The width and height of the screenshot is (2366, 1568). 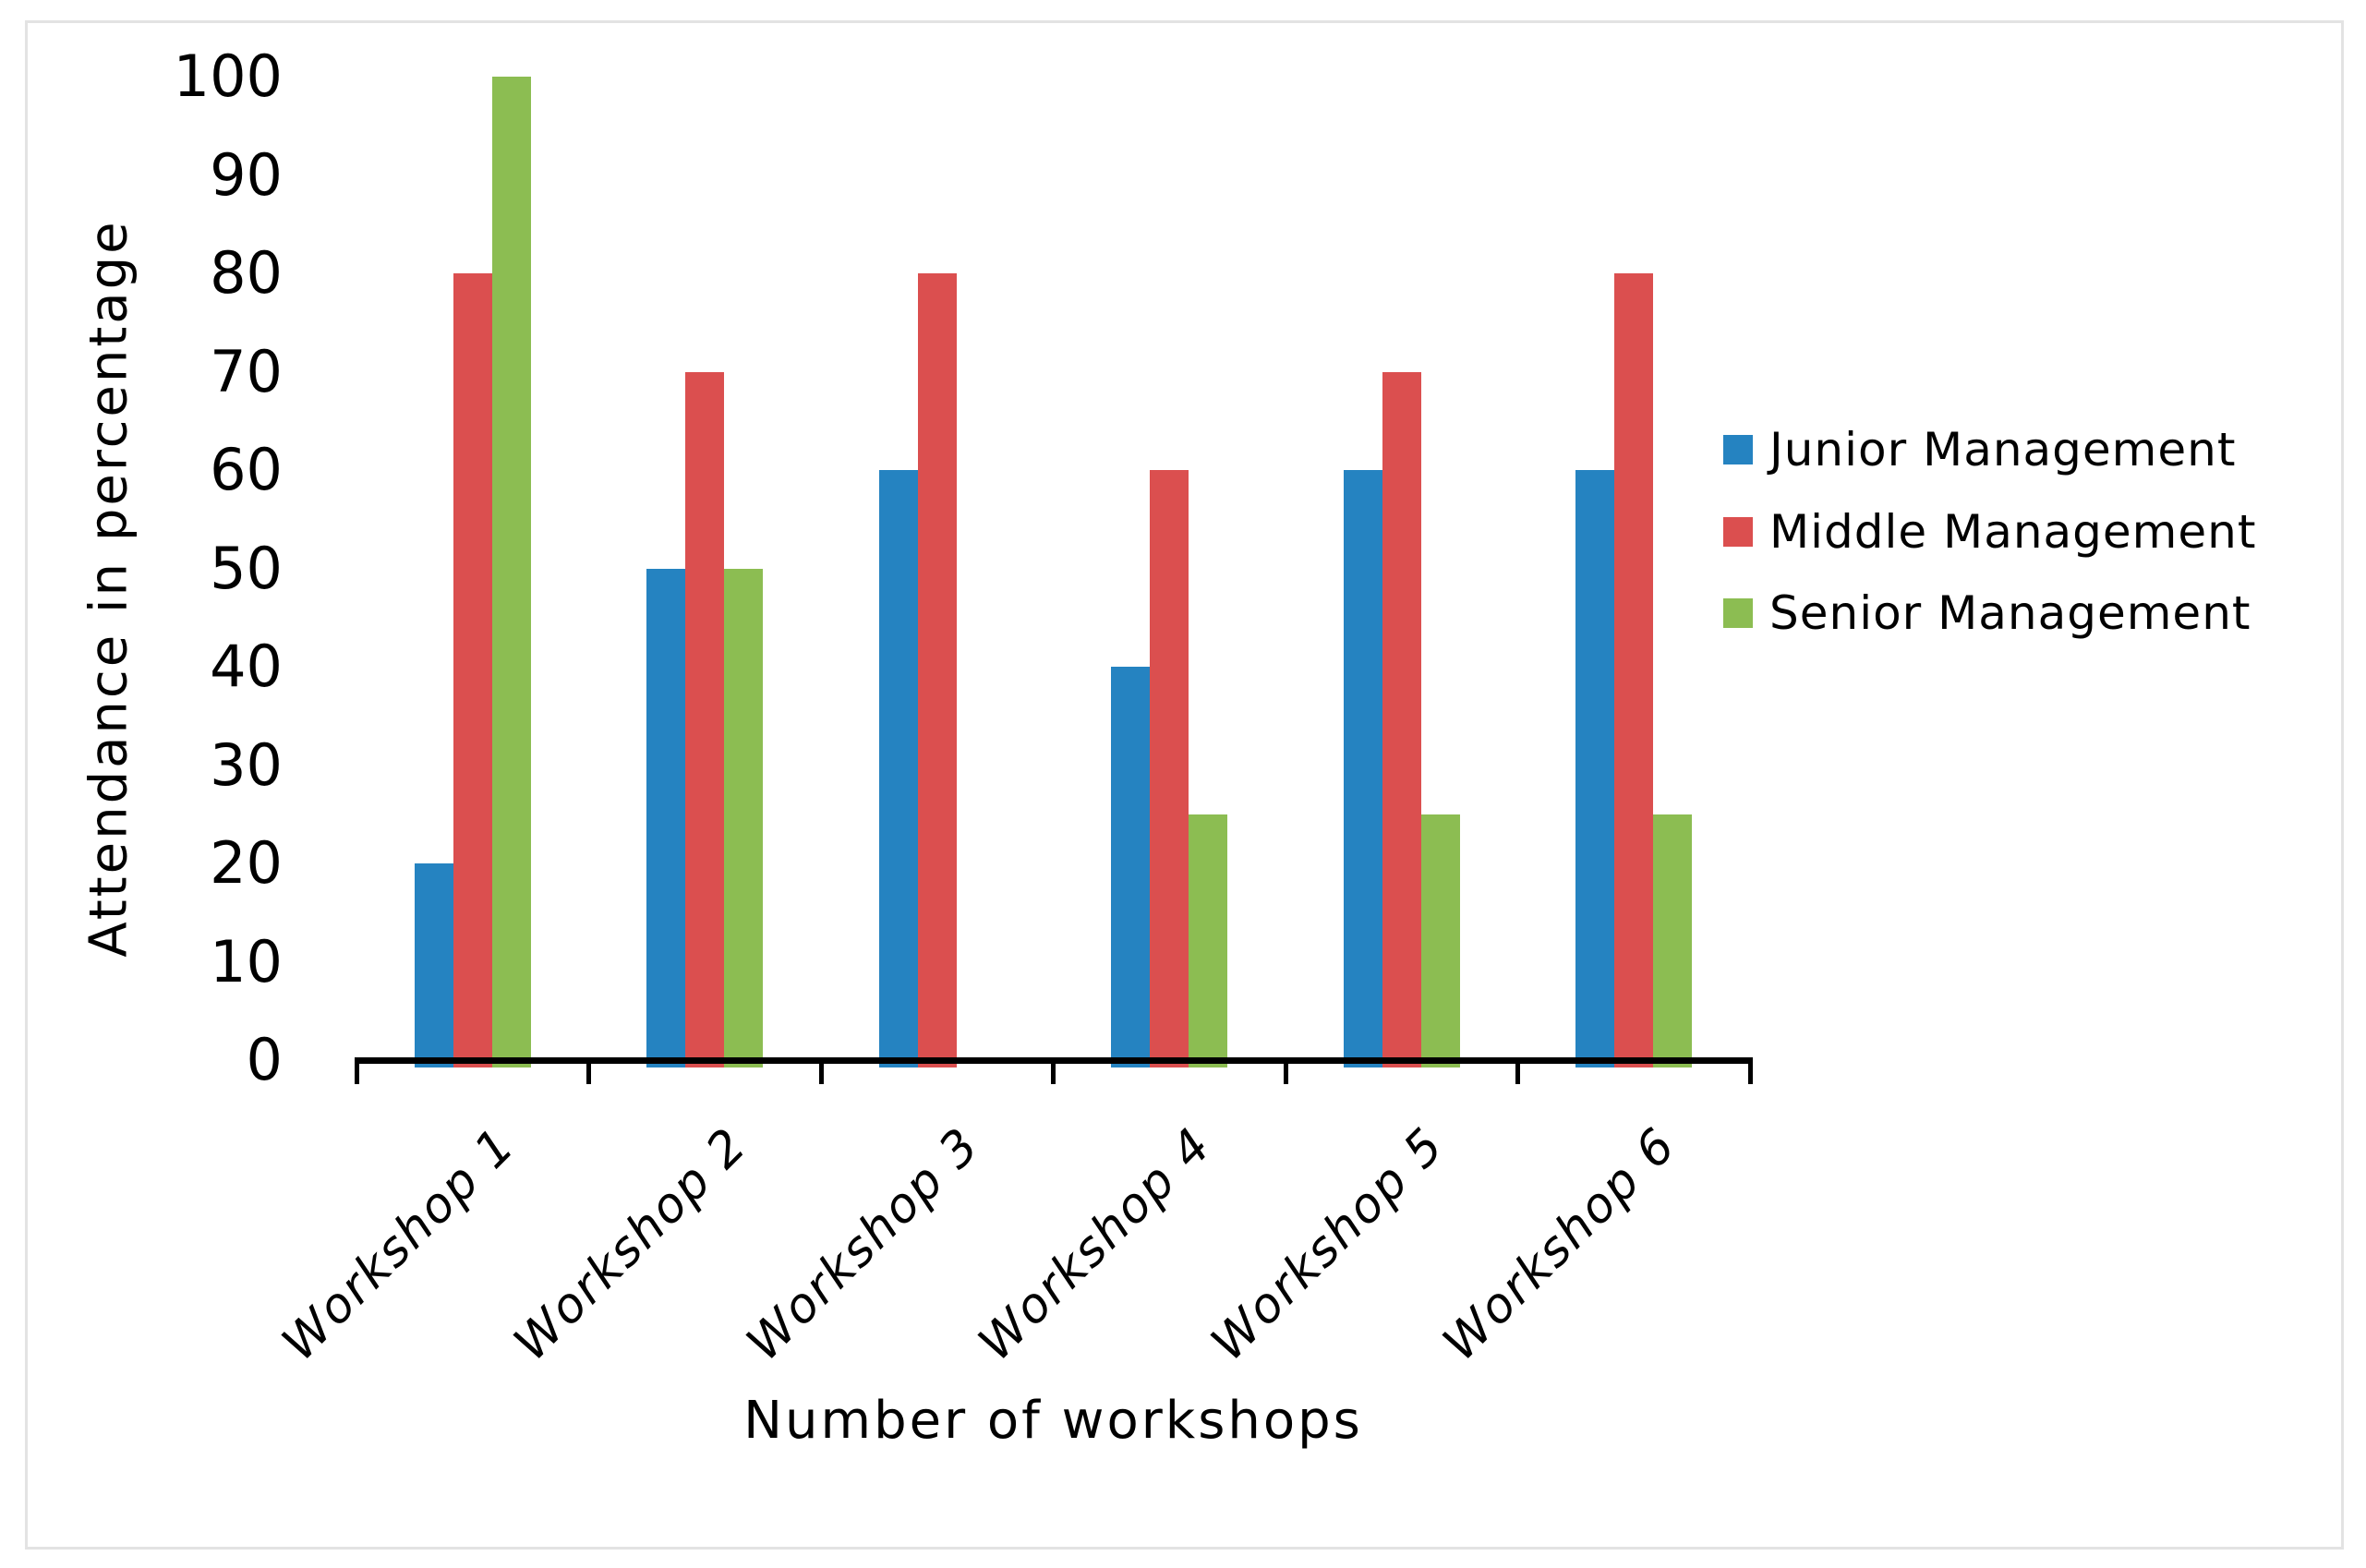 What do you see at coordinates (1053, 1421) in the screenshot?
I see `x-axis-title: Number of workshops` at bounding box center [1053, 1421].